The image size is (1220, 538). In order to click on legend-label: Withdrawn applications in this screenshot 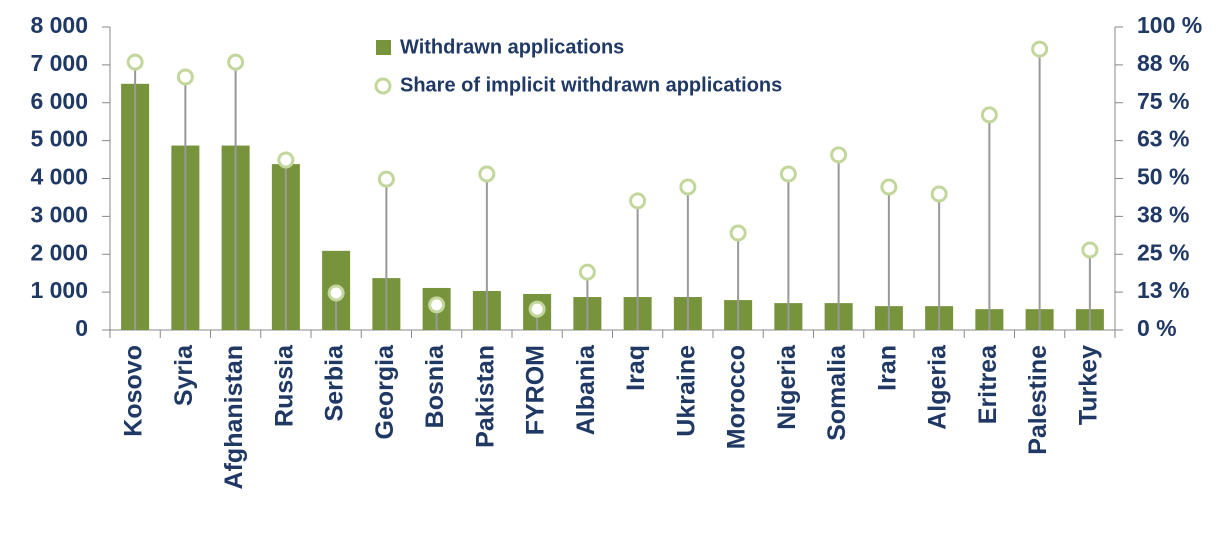, I will do `click(512, 47)`.